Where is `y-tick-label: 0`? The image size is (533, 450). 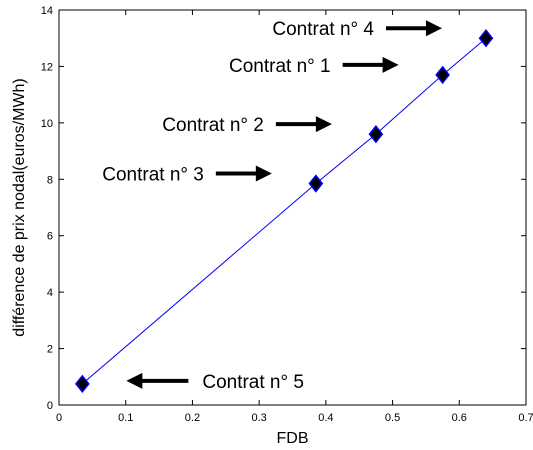
y-tick-label: 0 is located at coordinates (50, 406).